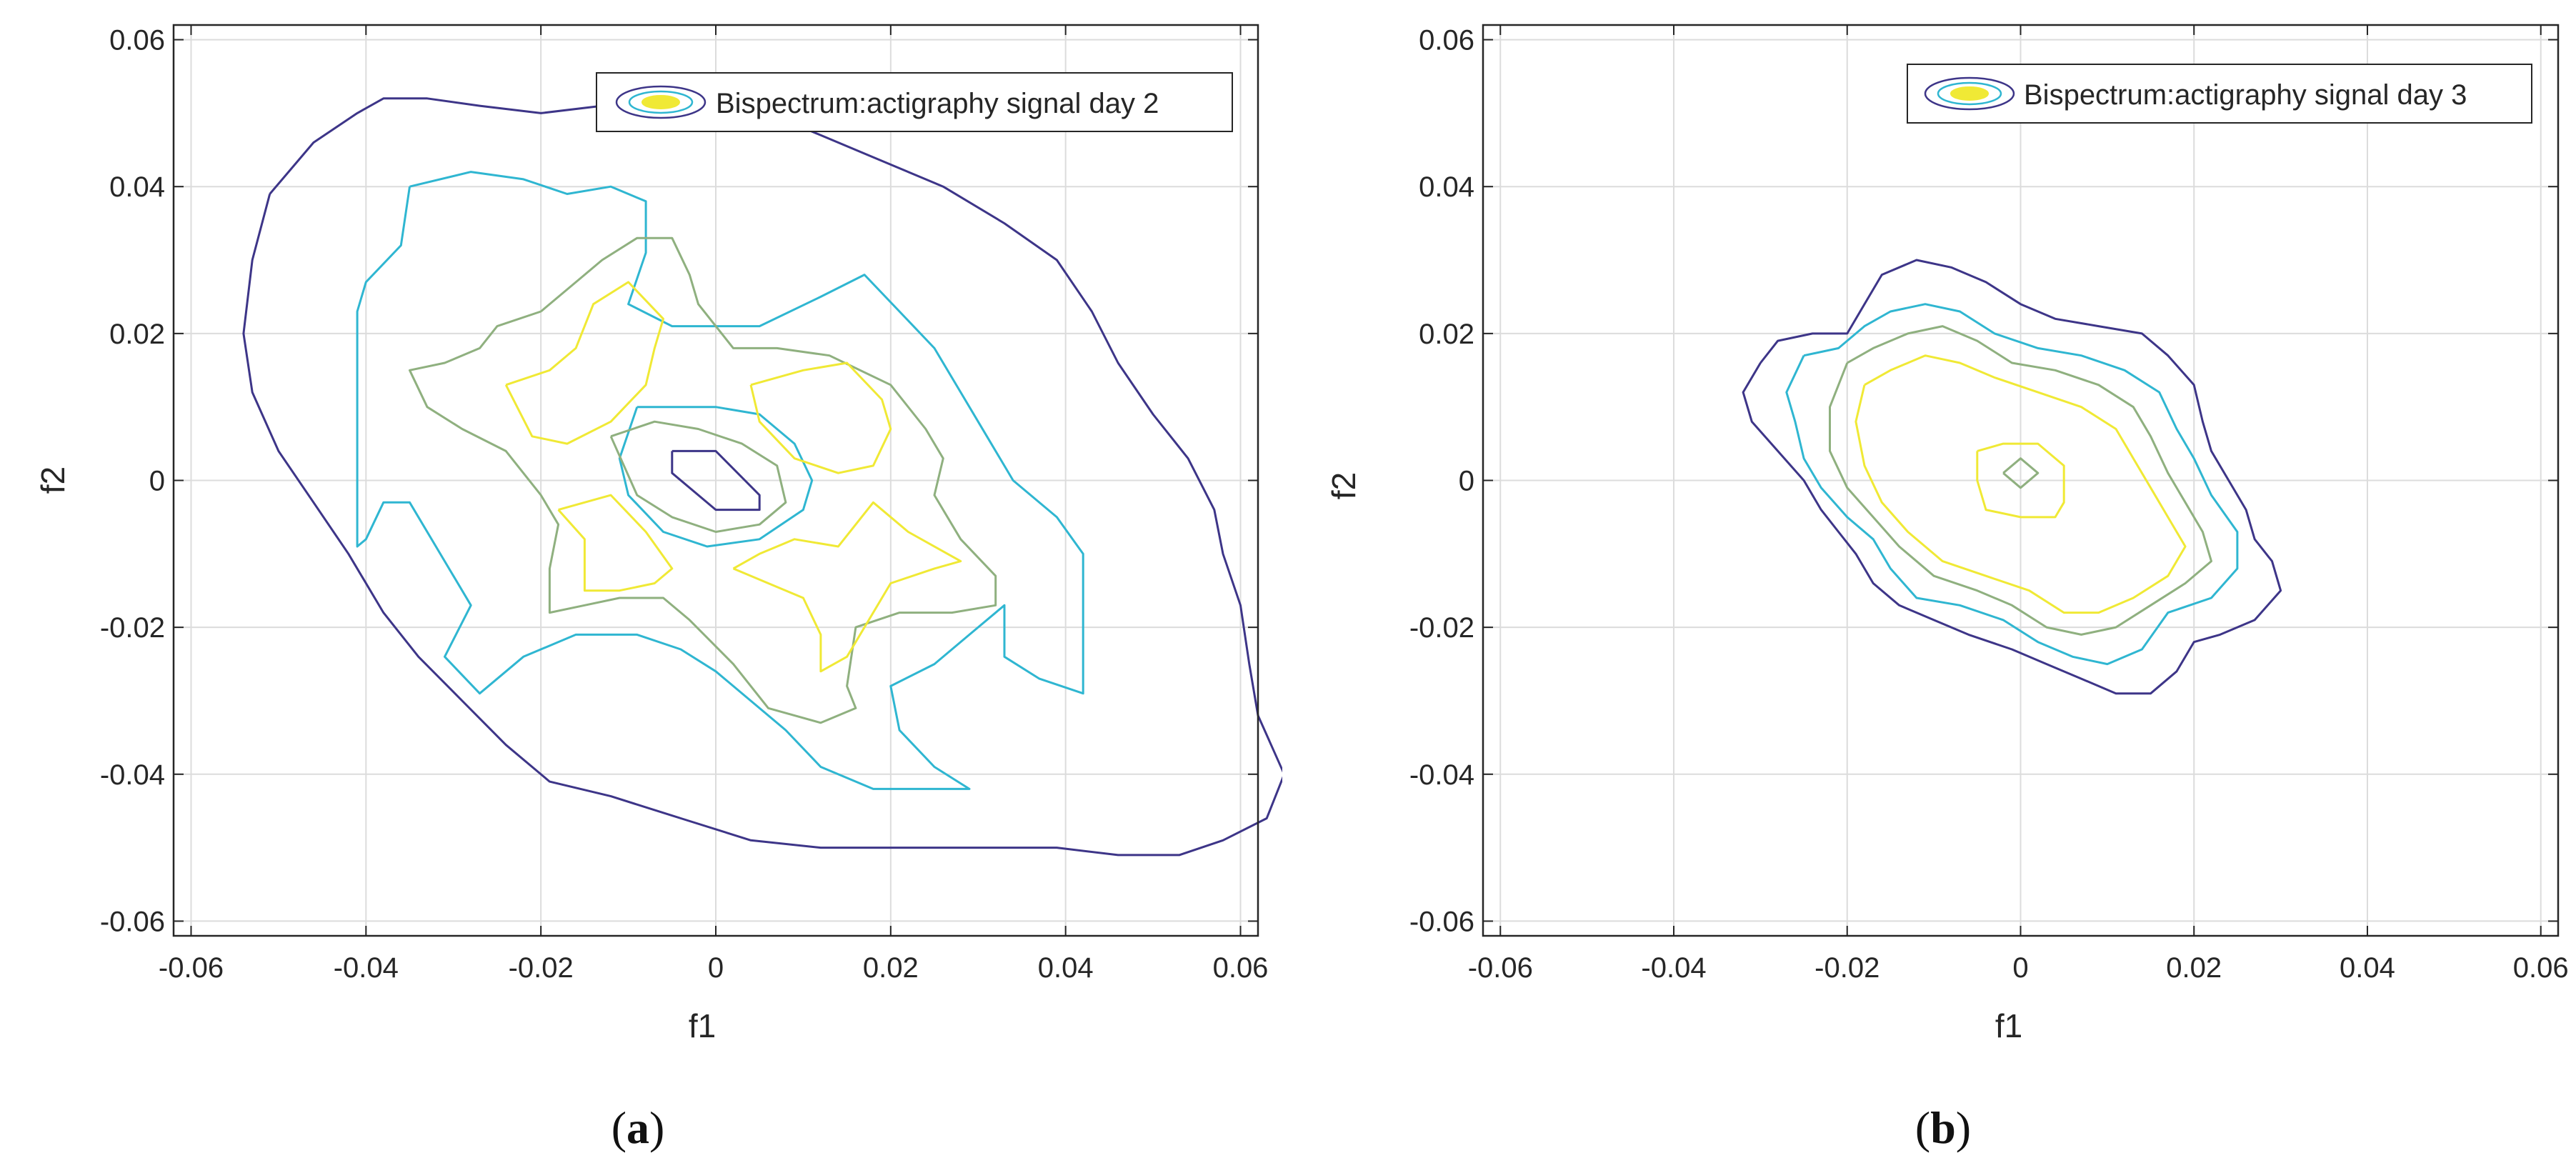  Describe the element at coordinates (137, 187) in the screenshot. I see `panel-a-y-tick-label: 0.04` at that location.